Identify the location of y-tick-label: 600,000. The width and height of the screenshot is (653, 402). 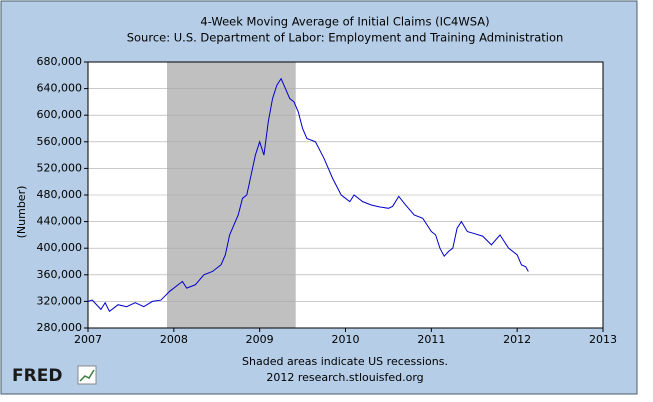
(60, 114).